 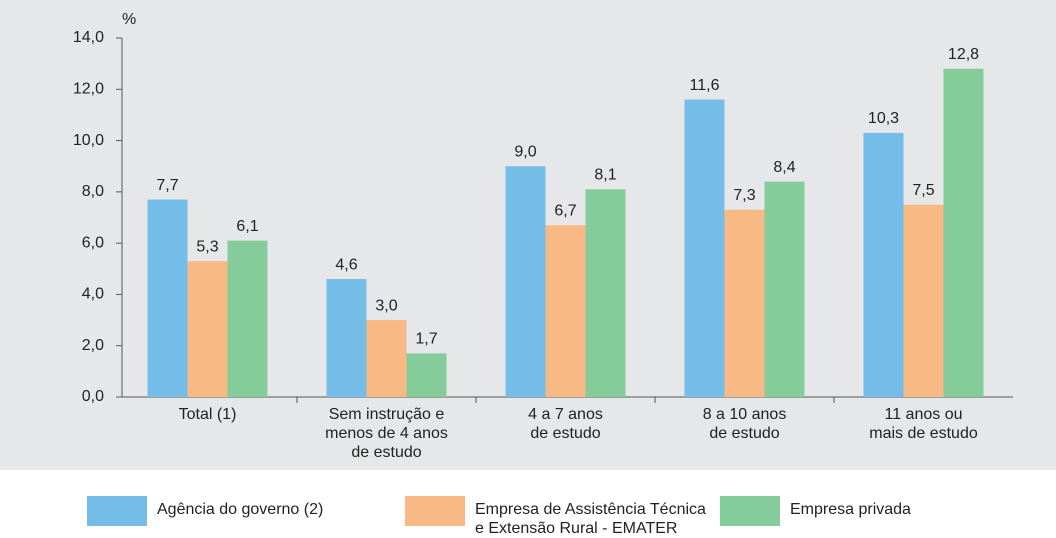 I want to click on legend-label: Agência do governo (2), so click(x=240, y=509).